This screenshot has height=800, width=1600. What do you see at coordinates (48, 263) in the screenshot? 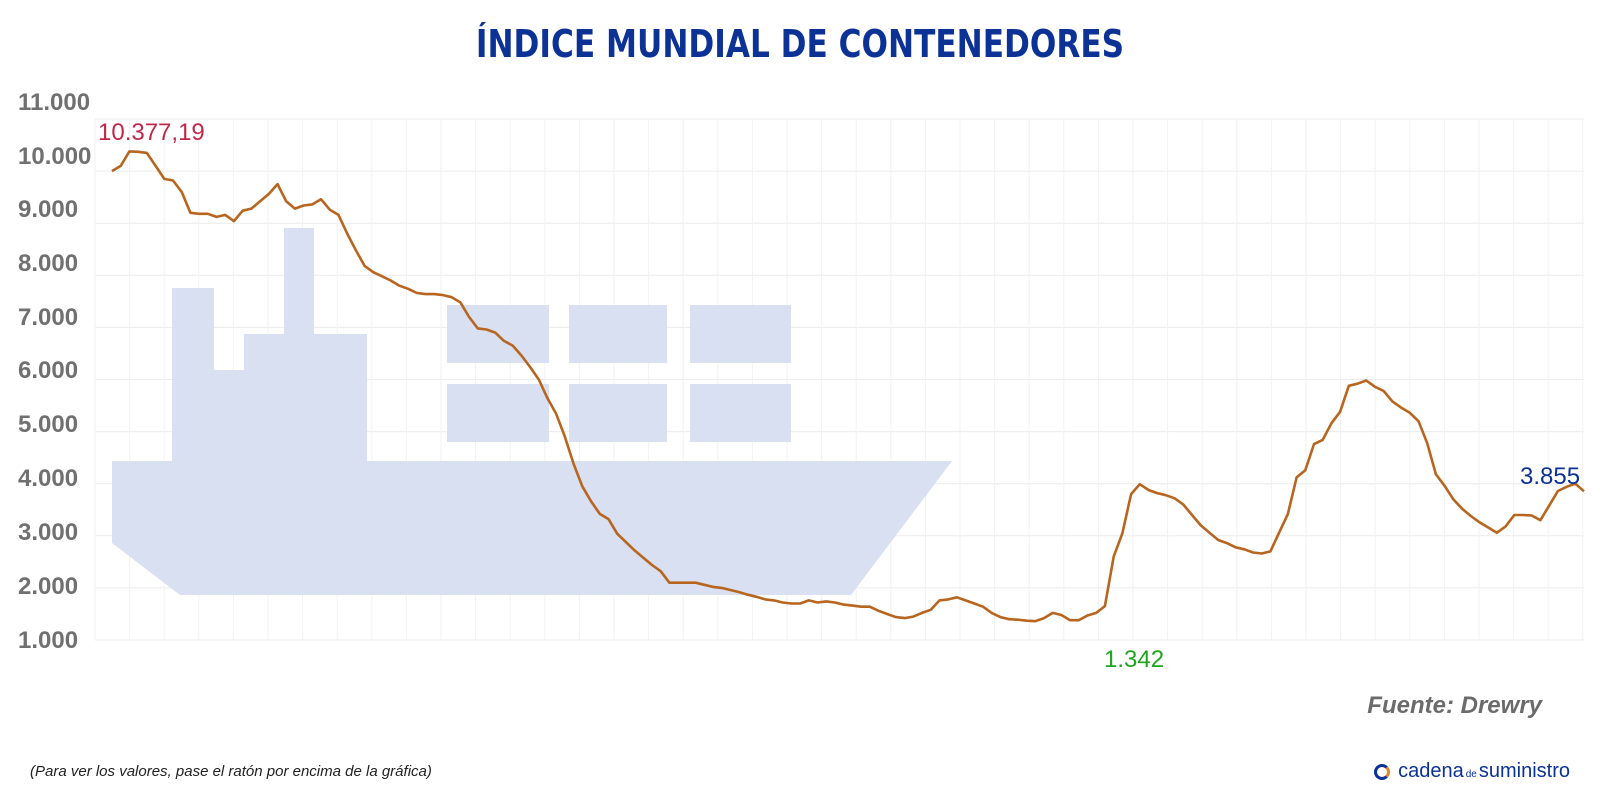
I see `y-tick-label: 8.000` at bounding box center [48, 263].